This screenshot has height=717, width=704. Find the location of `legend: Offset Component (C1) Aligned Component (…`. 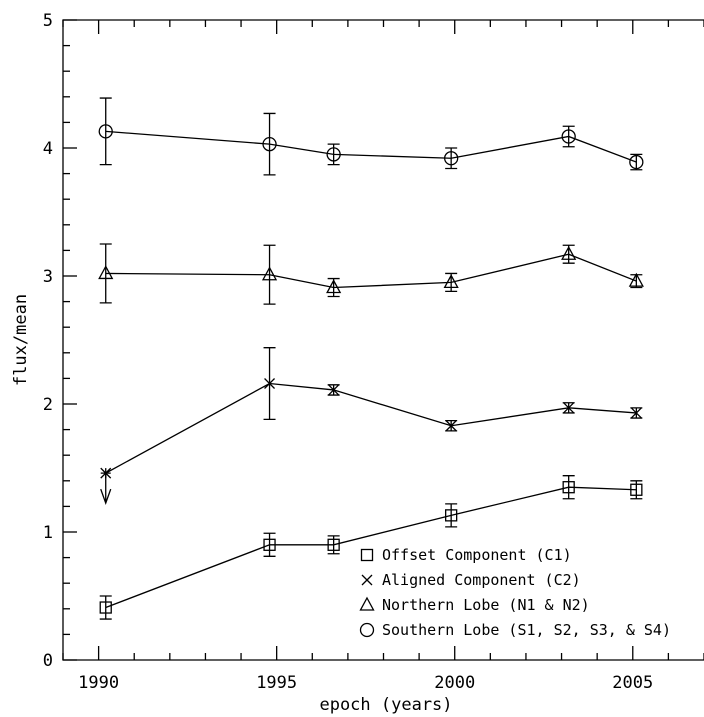

legend: Offset Component (C1) Aligned Component (… is located at coordinates (515, 592).